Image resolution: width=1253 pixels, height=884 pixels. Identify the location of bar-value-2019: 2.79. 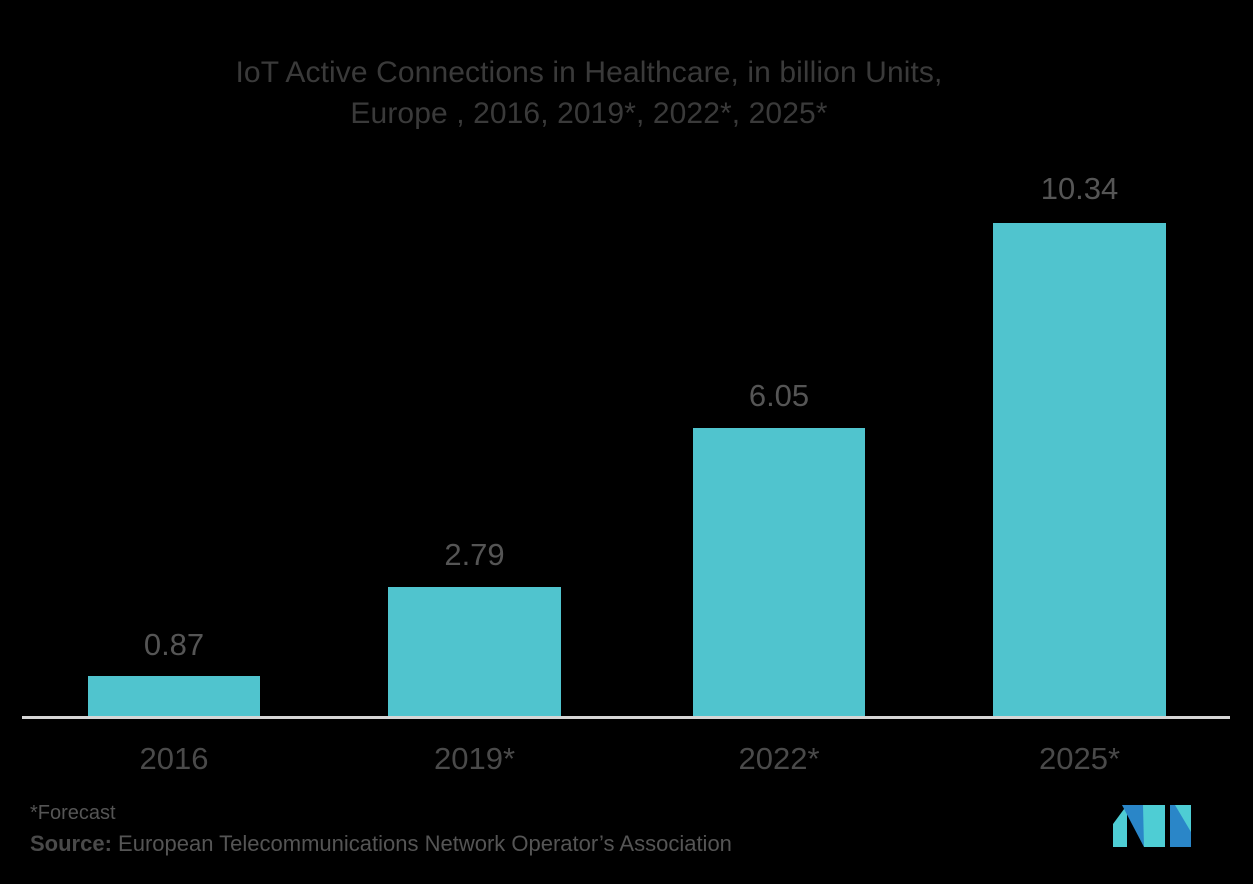
(474, 554).